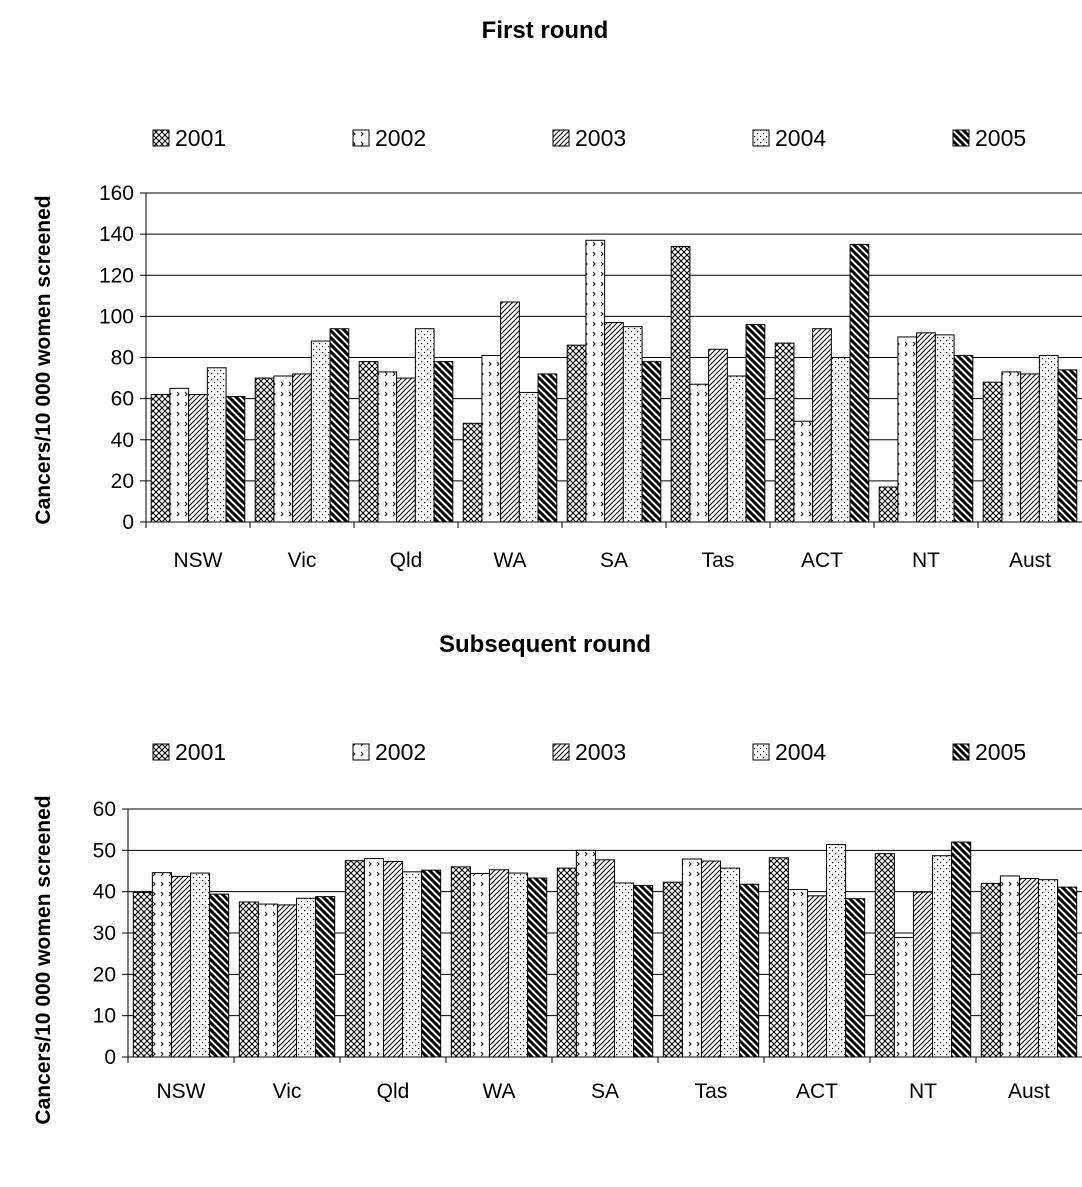  I want to click on bar-tas-2001, so click(680, 384).